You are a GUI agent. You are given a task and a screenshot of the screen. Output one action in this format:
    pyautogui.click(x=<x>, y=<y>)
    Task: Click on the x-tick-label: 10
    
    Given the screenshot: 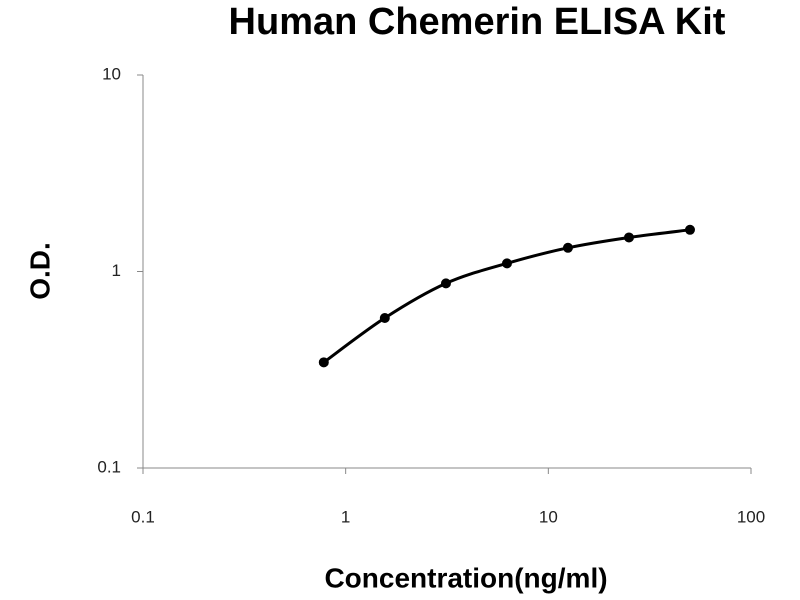 What is the action you would take?
    pyautogui.click(x=548, y=516)
    